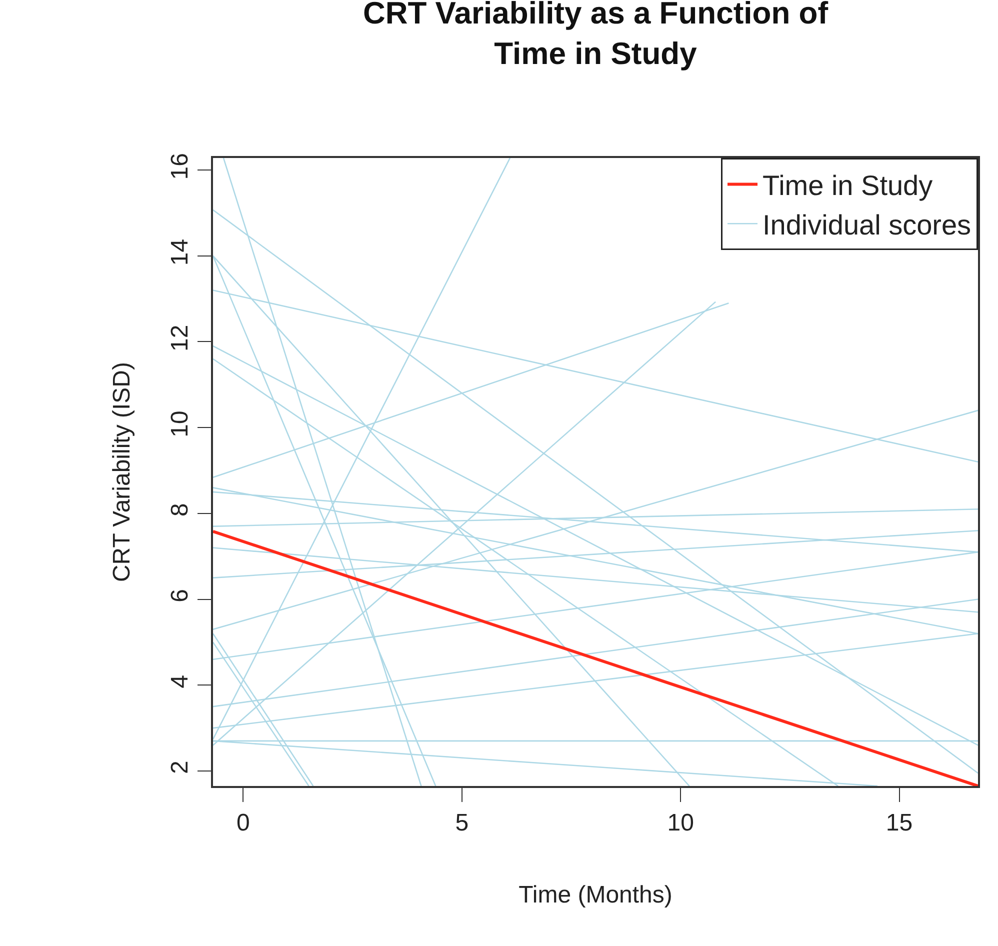  Describe the element at coordinates (180, 166) in the screenshot. I see `y-tick-label: 16` at that location.